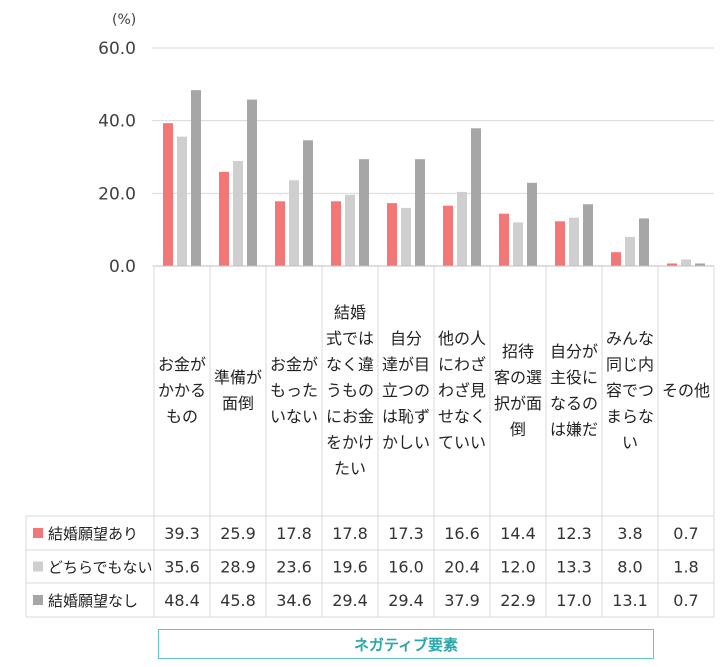 The height and width of the screenshot is (667, 720). Describe the element at coordinates (462, 600) in the screenshot. I see `data-label: 37.9` at that location.